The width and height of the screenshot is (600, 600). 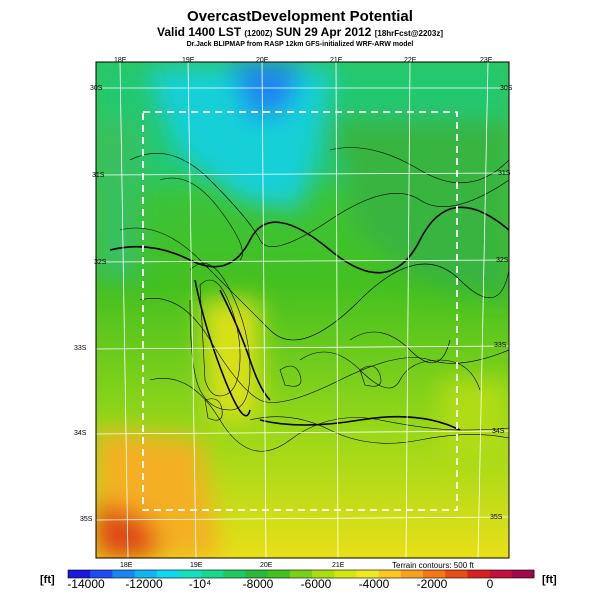 I want to click on lon-label-top: 22E, so click(x=410, y=60).